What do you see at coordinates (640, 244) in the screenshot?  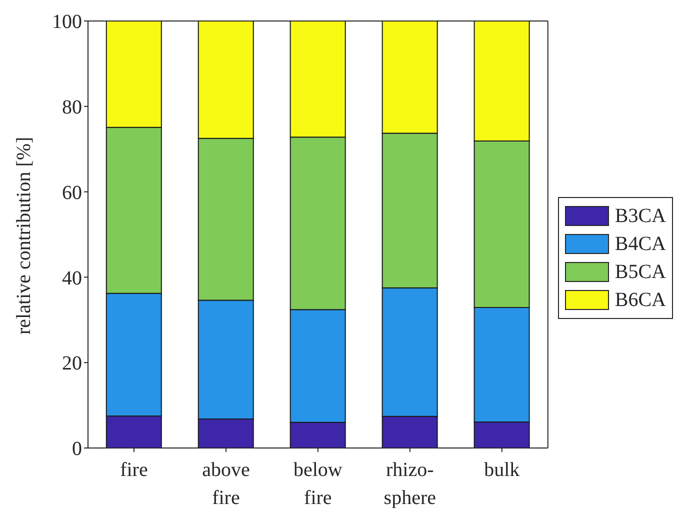 I see `legend-label: B4CA` at bounding box center [640, 244].